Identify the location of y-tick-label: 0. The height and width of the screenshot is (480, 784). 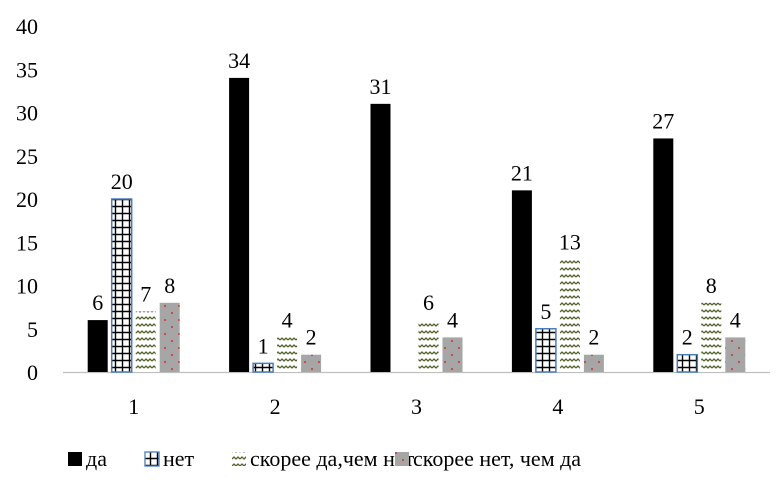
(32, 372).